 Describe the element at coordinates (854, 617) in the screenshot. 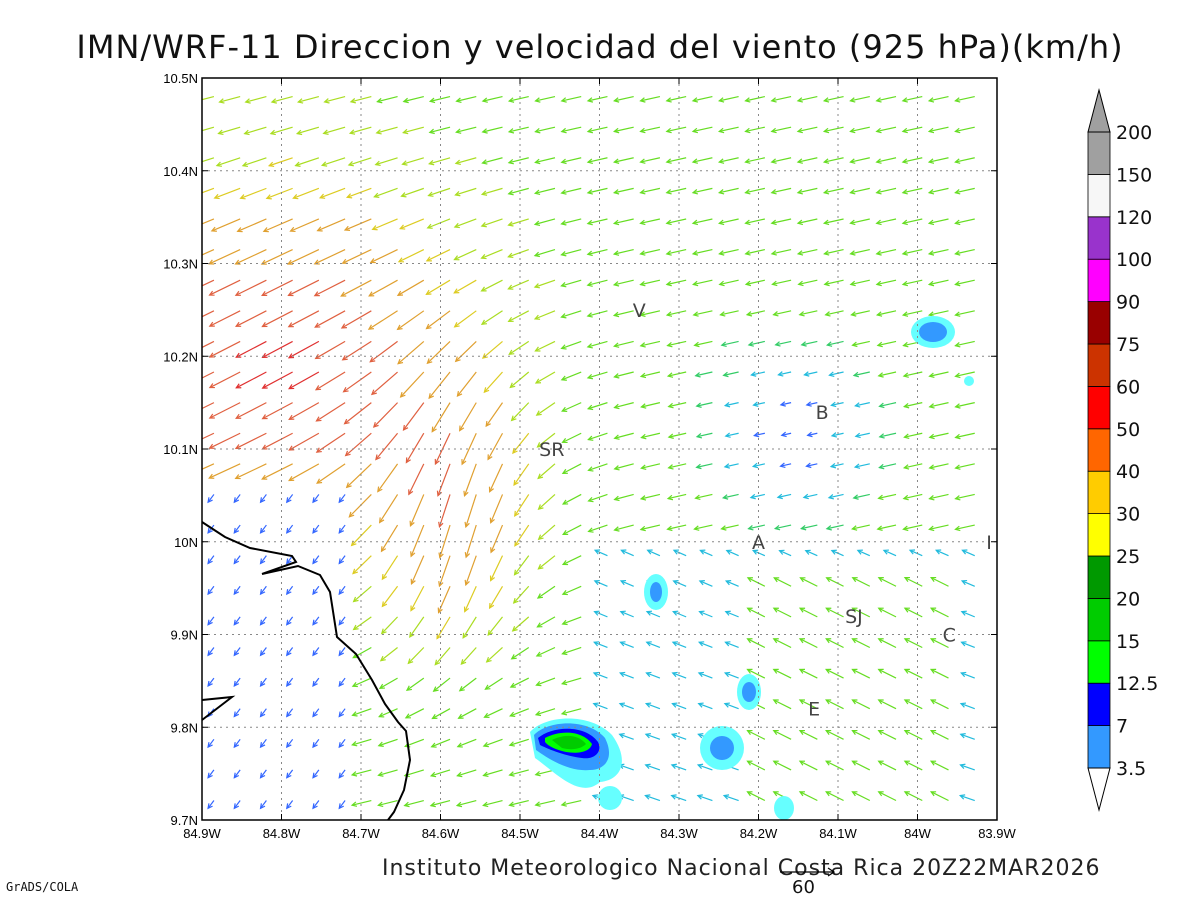

I see `location-sj: SJ` at that location.